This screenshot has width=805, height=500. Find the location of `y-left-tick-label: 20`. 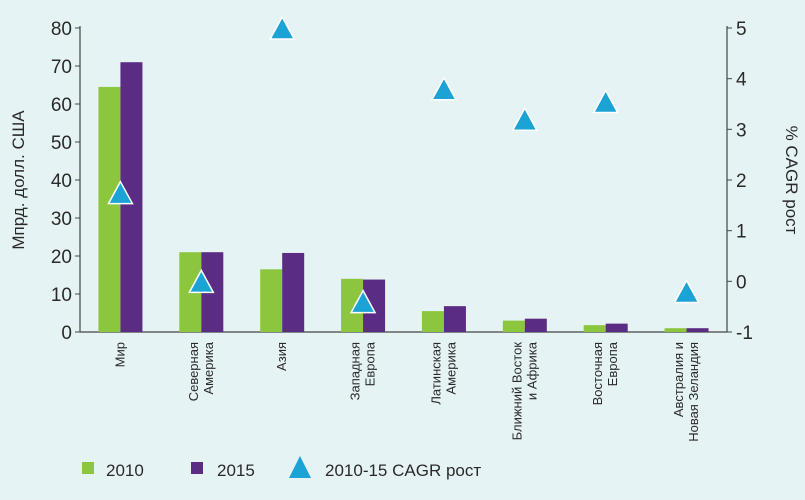

y-left-tick-label: 20 is located at coordinates (61, 257).